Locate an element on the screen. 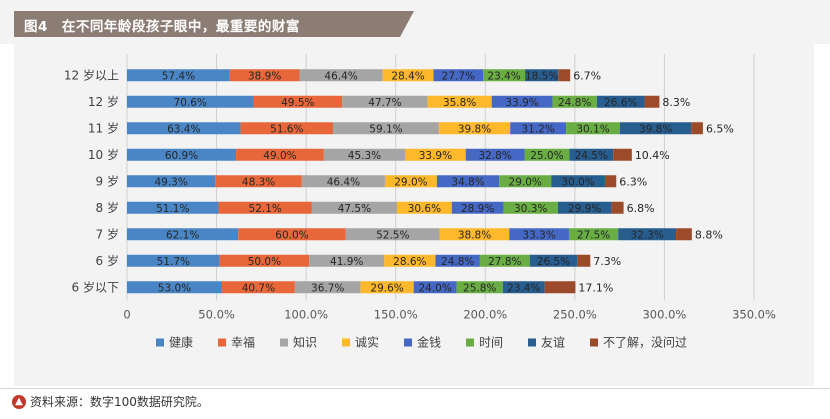 The width and height of the screenshot is (830, 419). data-label: 52.1% is located at coordinates (265, 209).